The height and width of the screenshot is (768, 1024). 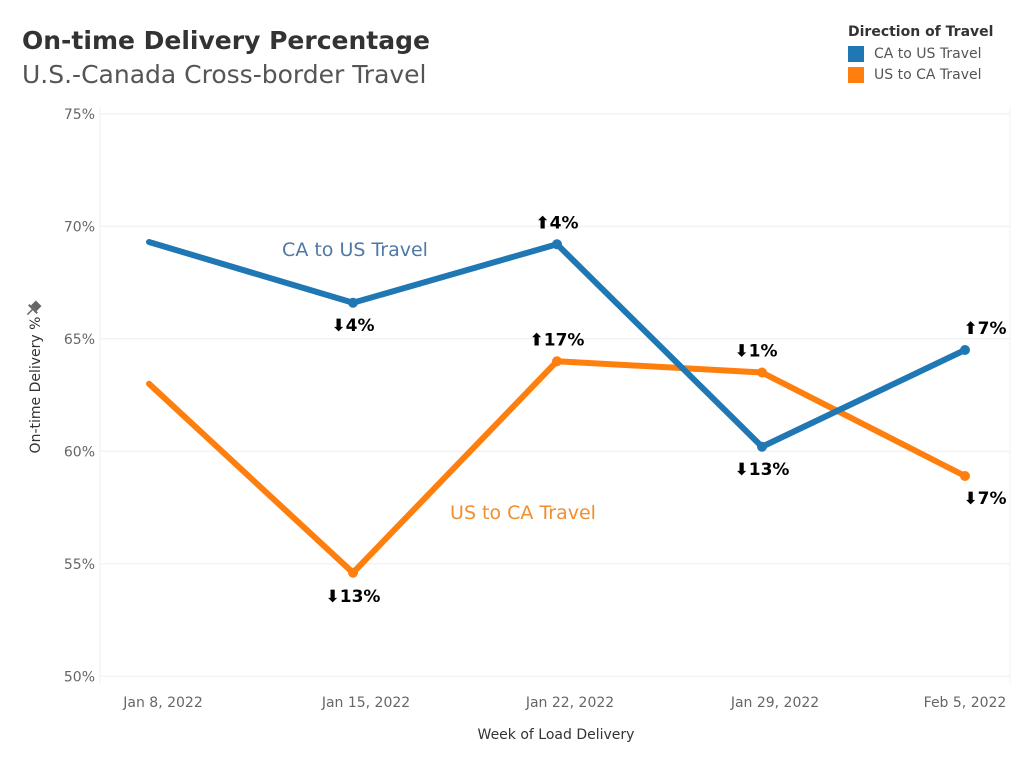 What do you see at coordinates (79, 565) in the screenshot?
I see `y-tick-label: 55%` at bounding box center [79, 565].